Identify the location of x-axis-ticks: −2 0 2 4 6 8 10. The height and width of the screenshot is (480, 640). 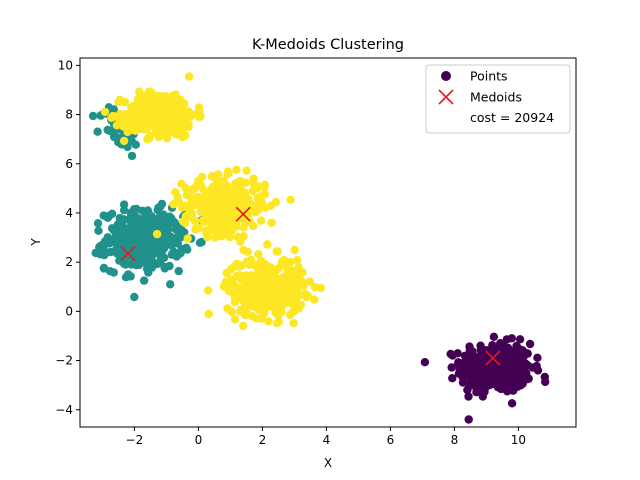
(326, 437).